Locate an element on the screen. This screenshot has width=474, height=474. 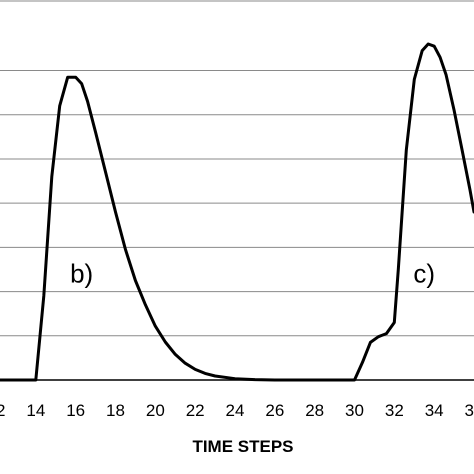
x-tick-label-18: 18 is located at coordinates (115, 410).